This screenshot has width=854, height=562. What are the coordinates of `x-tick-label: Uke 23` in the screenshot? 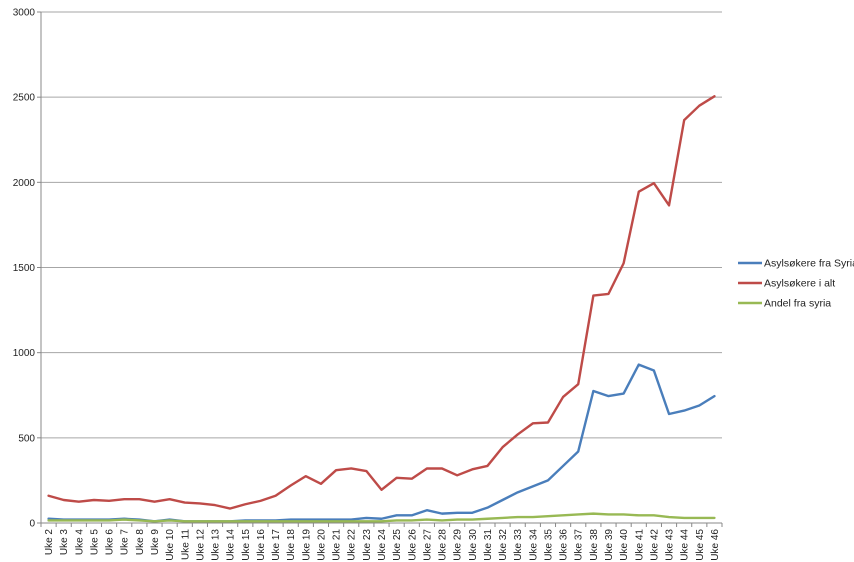 It's located at (367, 545).